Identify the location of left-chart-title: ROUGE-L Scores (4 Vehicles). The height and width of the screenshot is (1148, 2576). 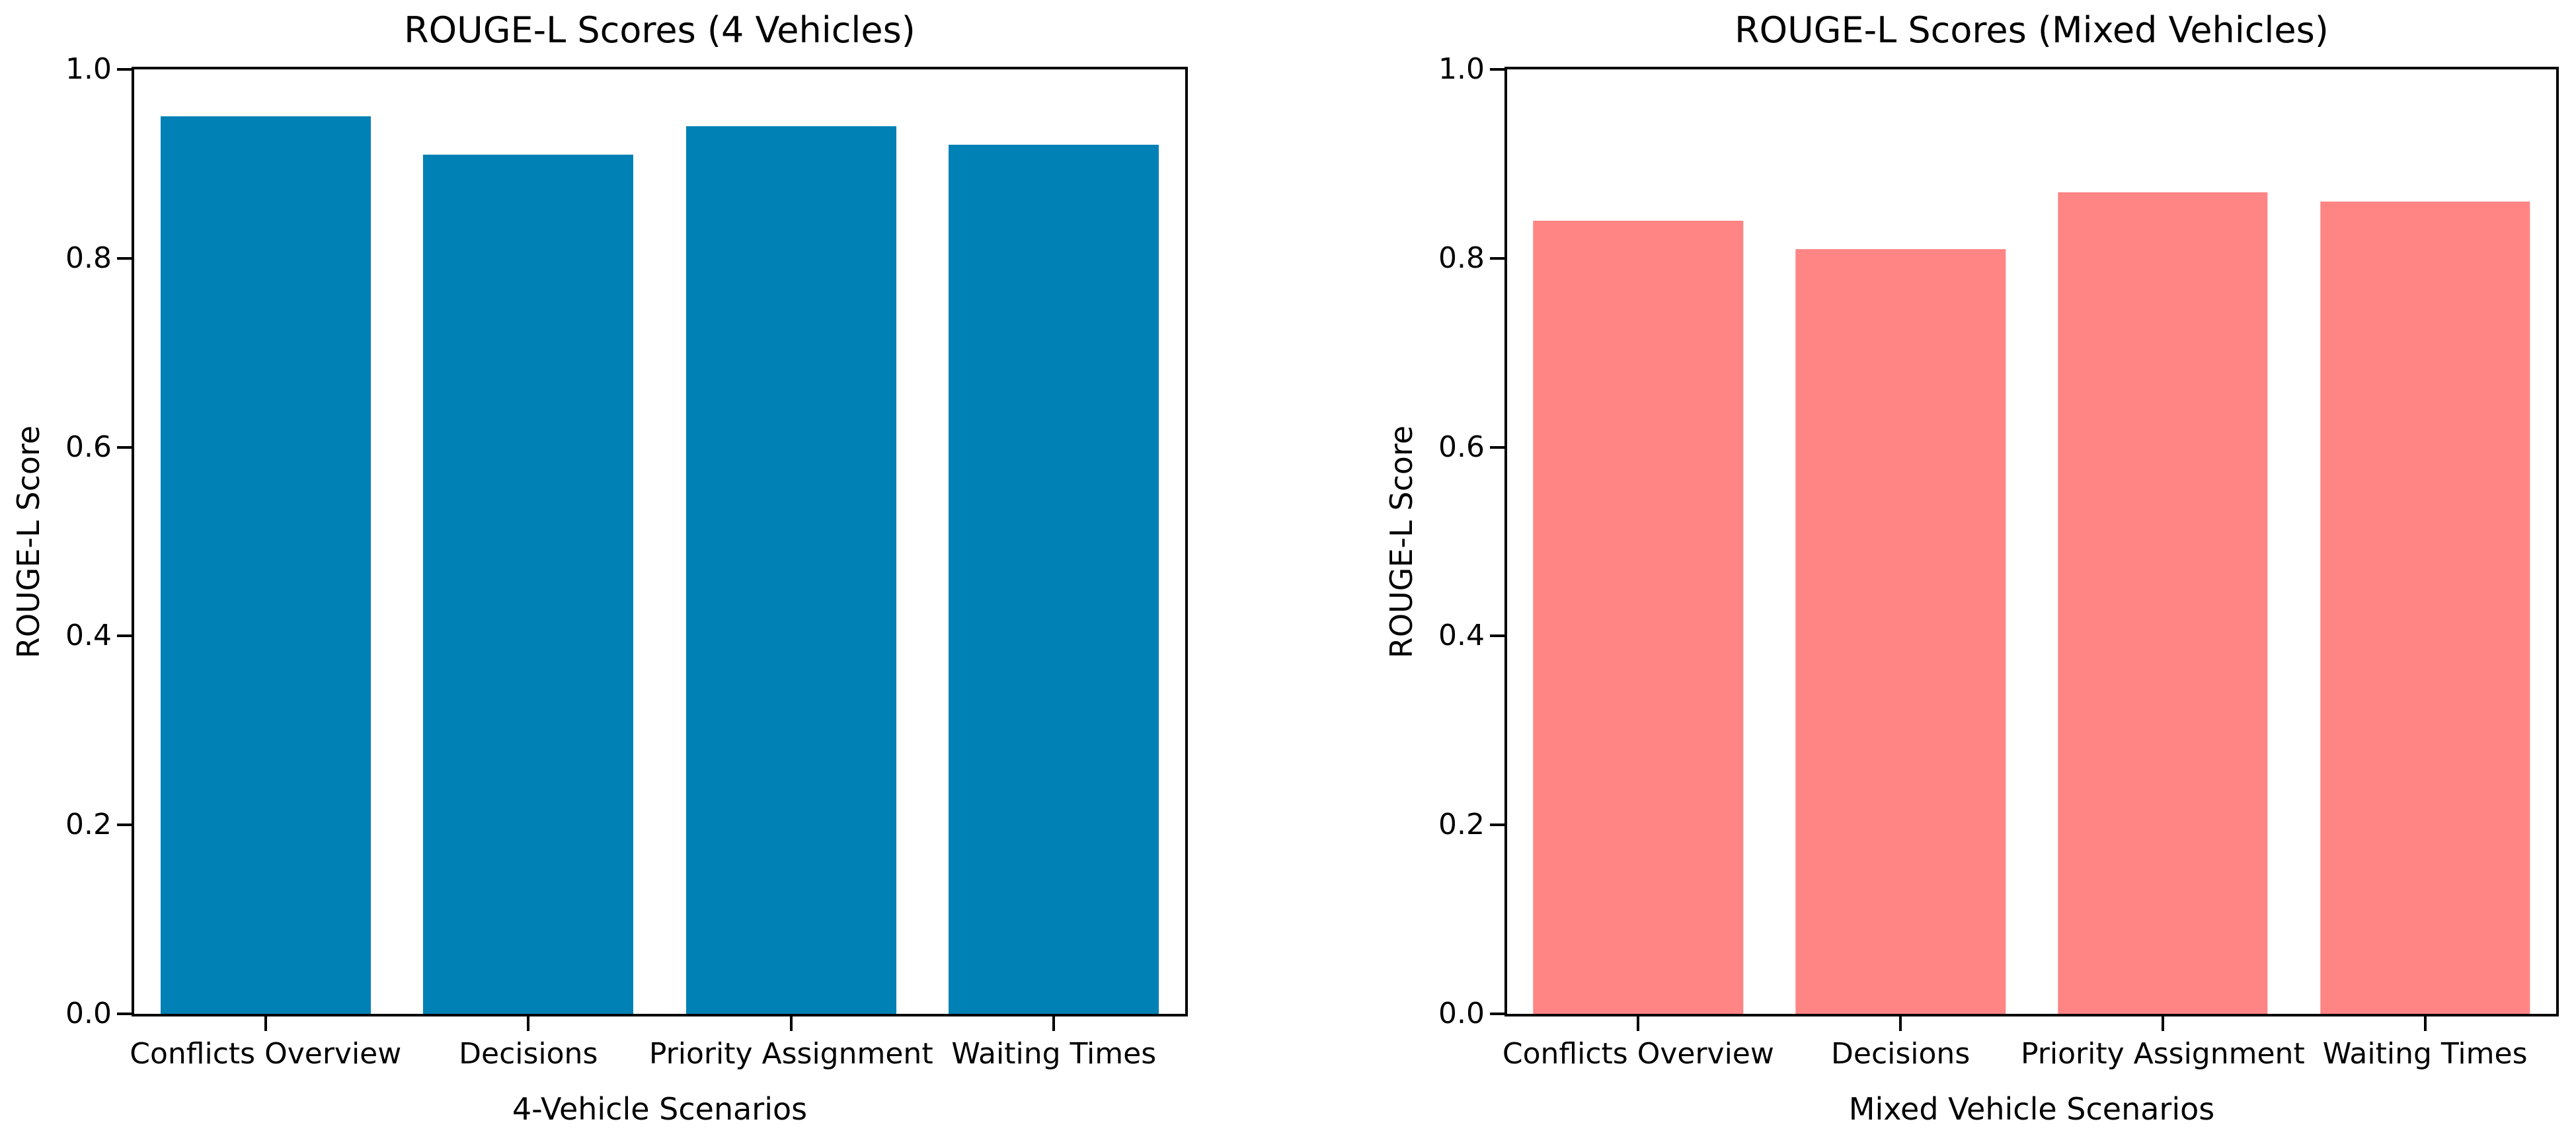
(660, 30).